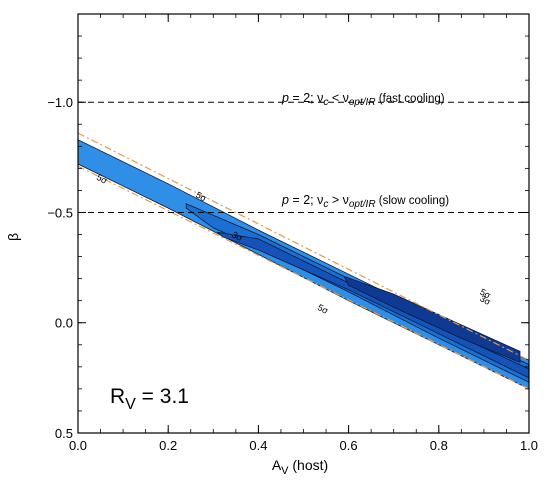  Describe the element at coordinates (362, 204) in the screenshot. I see `slow-sub: opt/IR` at that location.